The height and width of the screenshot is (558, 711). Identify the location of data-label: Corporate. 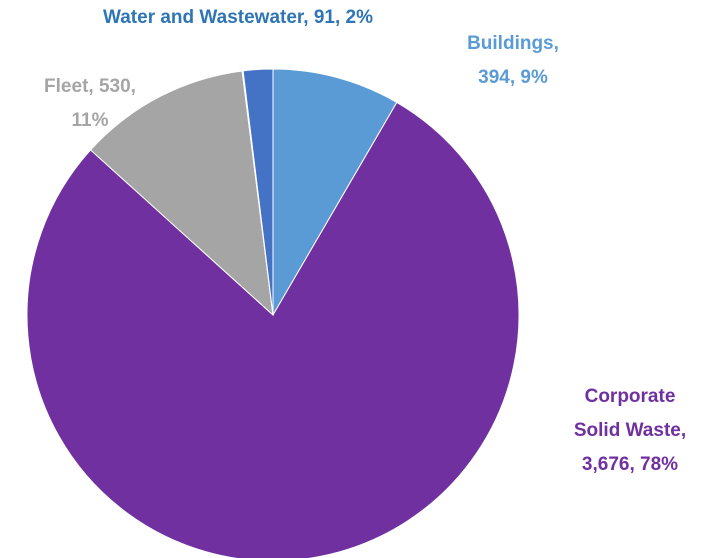
(630, 396).